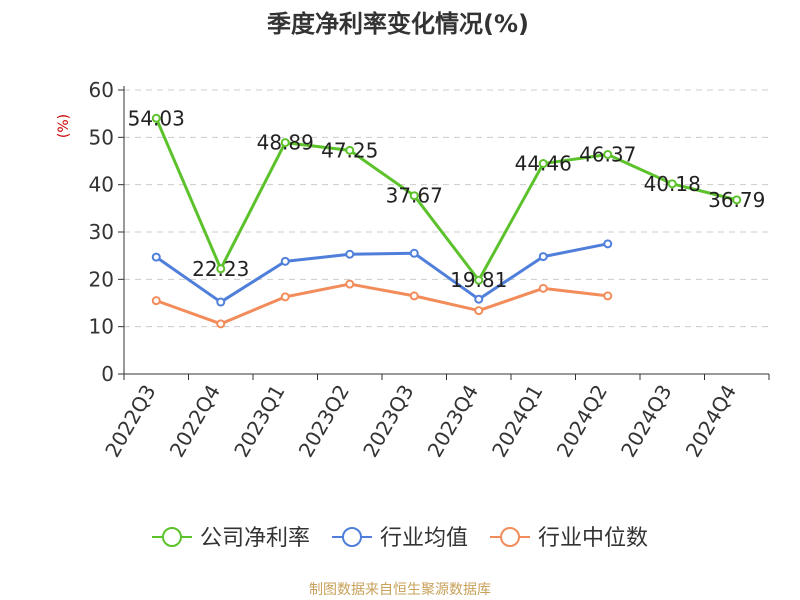  What do you see at coordinates (107, 374) in the screenshot?
I see `y-tick-label: 0` at bounding box center [107, 374].